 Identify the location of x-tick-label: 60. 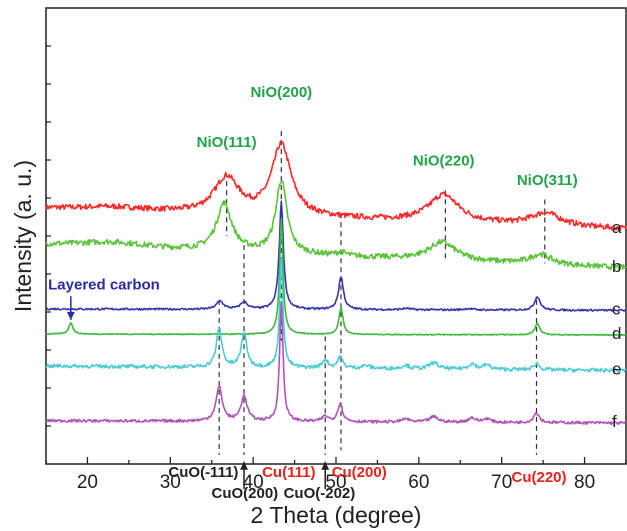
(418, 482).